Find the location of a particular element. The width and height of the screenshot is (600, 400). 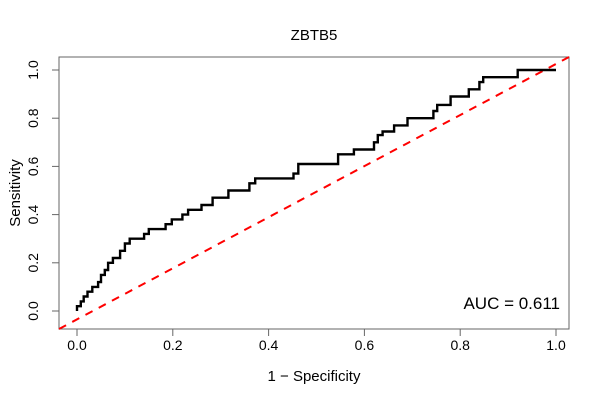

y-tick-label: 0.4 is located at coordinates (33, 215).